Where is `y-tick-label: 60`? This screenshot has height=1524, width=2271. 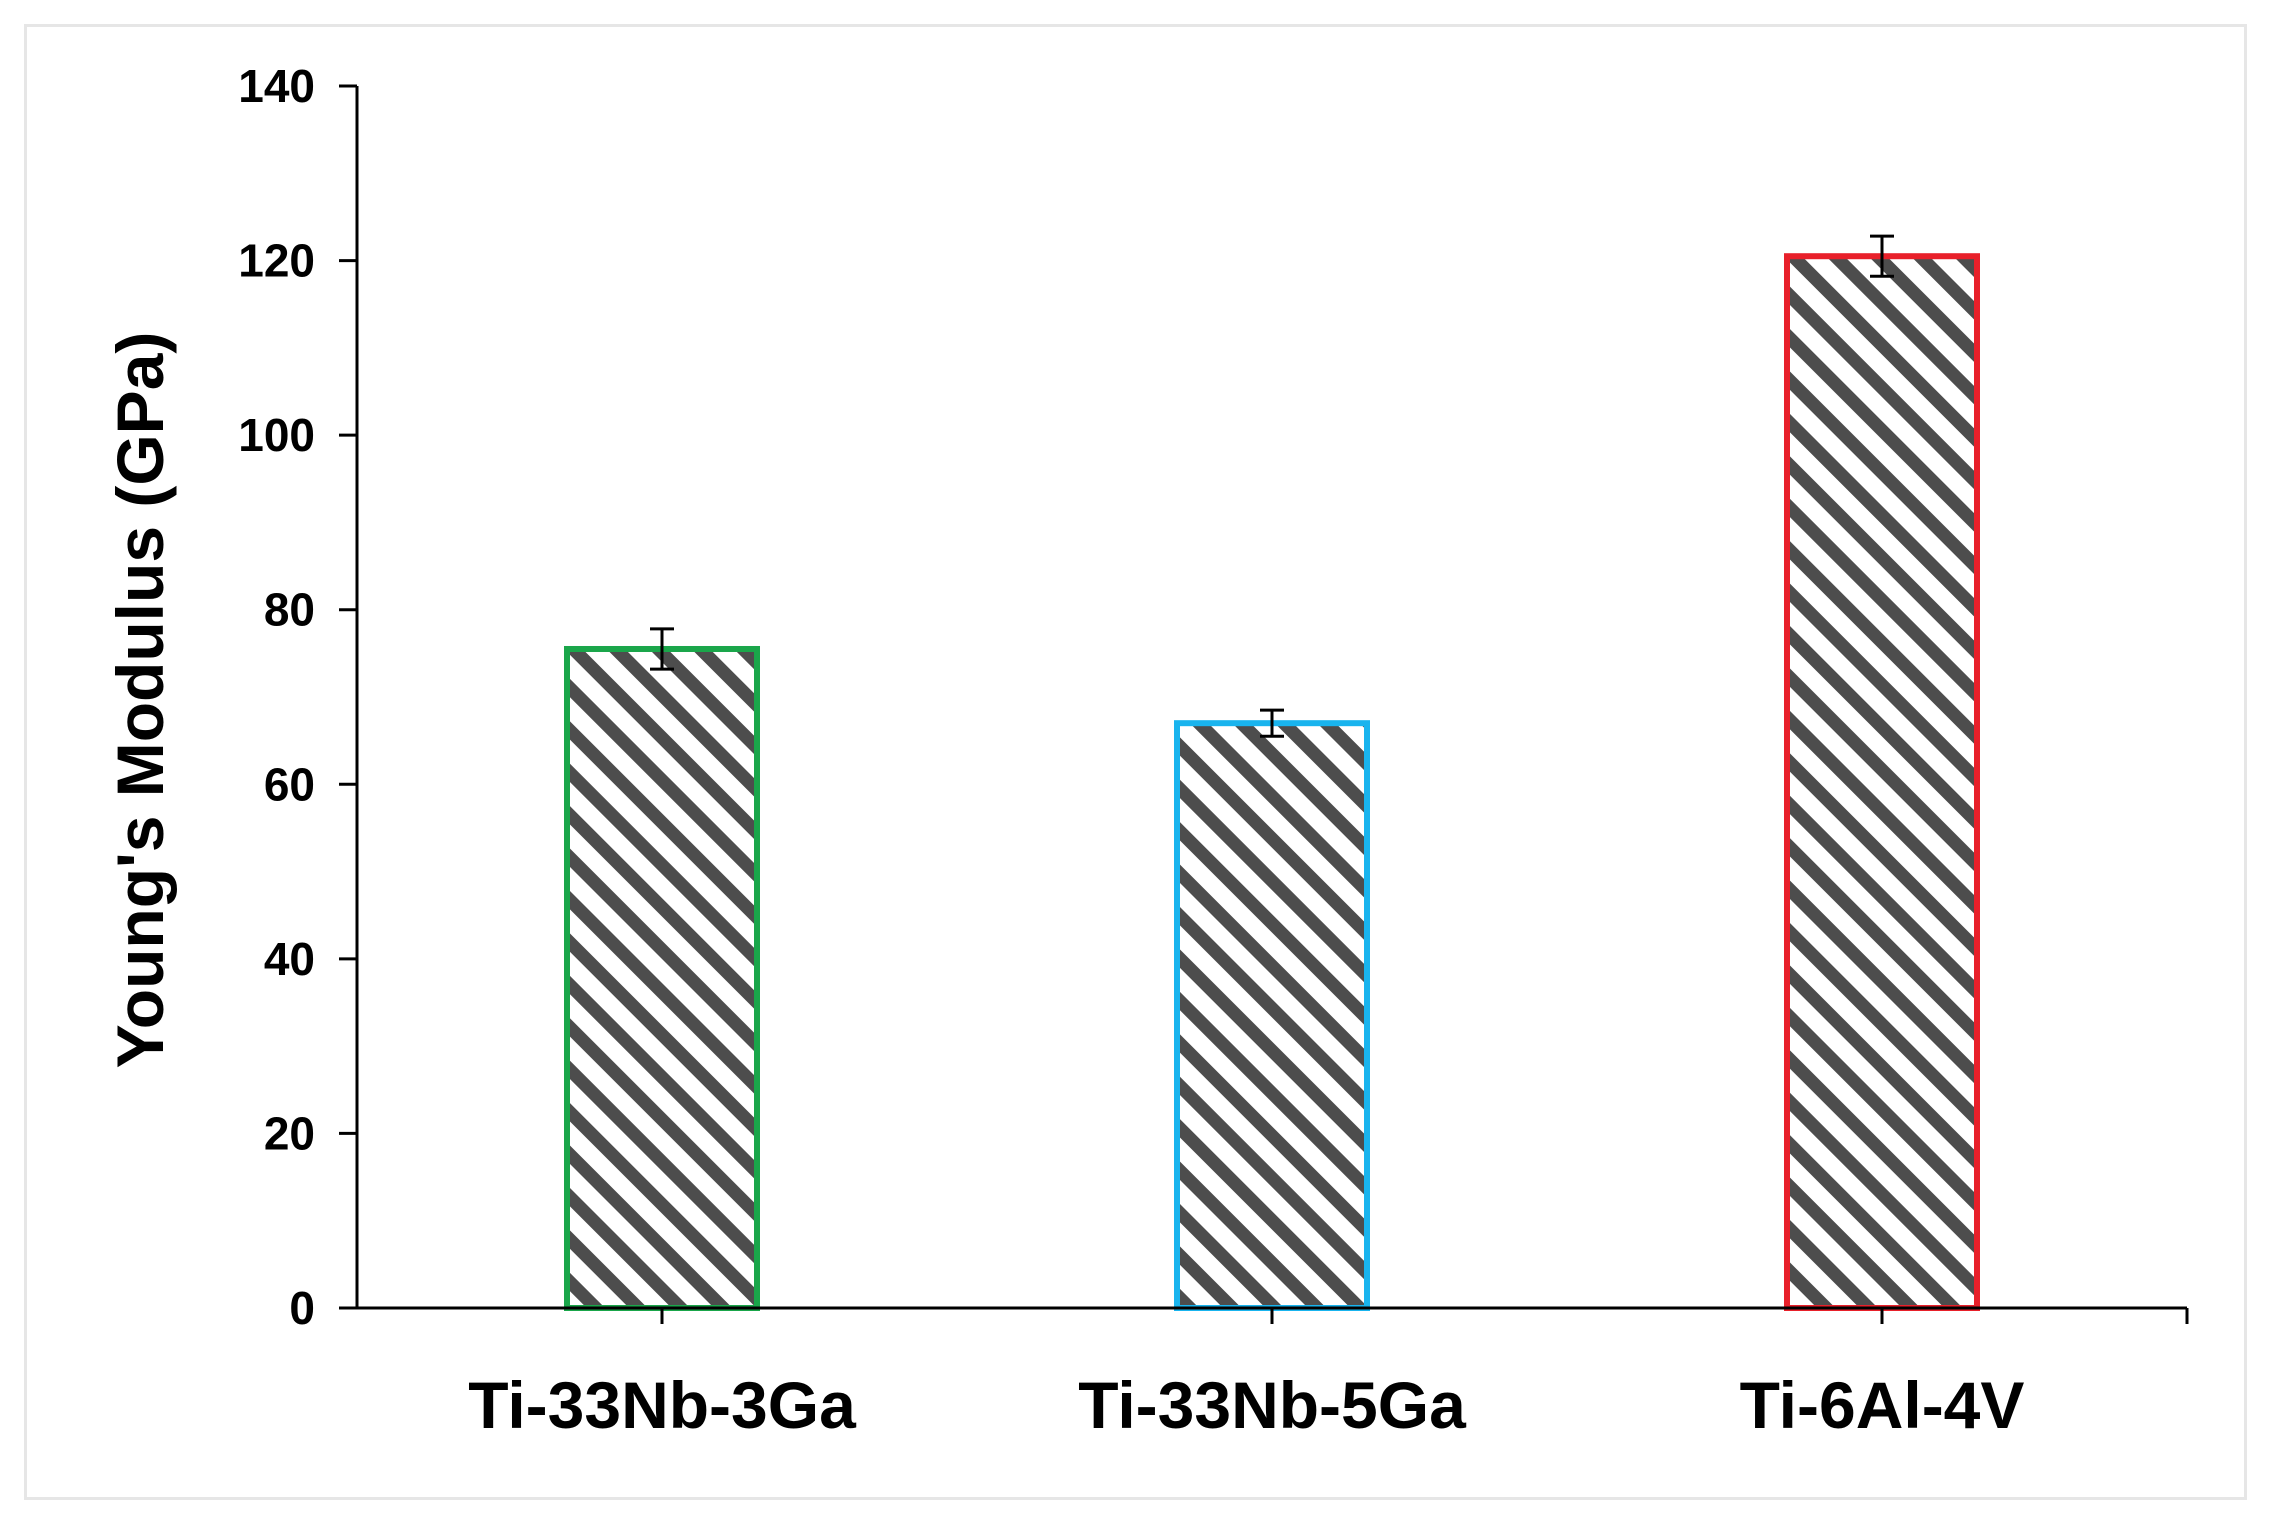
y-tick-label: 60 is located at coordinates (289, 784).